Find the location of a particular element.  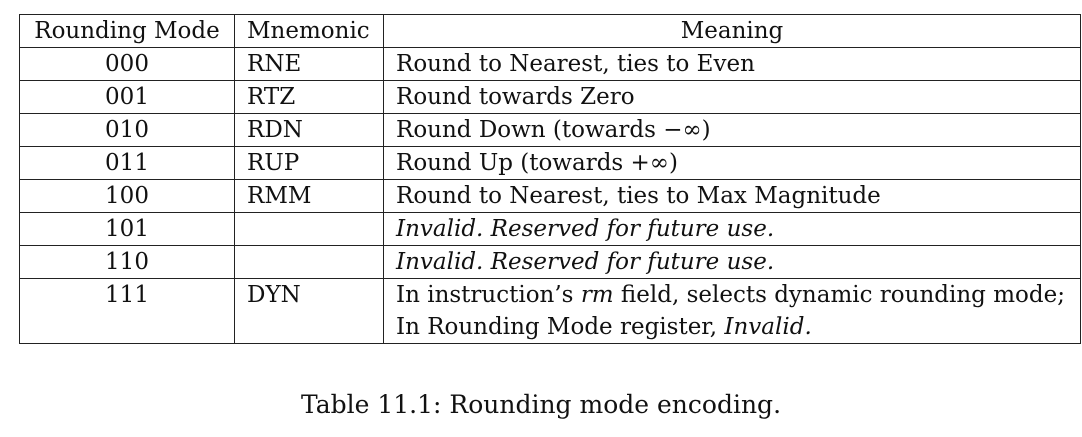

rm-term: rm is located at coordinates (597, 295).